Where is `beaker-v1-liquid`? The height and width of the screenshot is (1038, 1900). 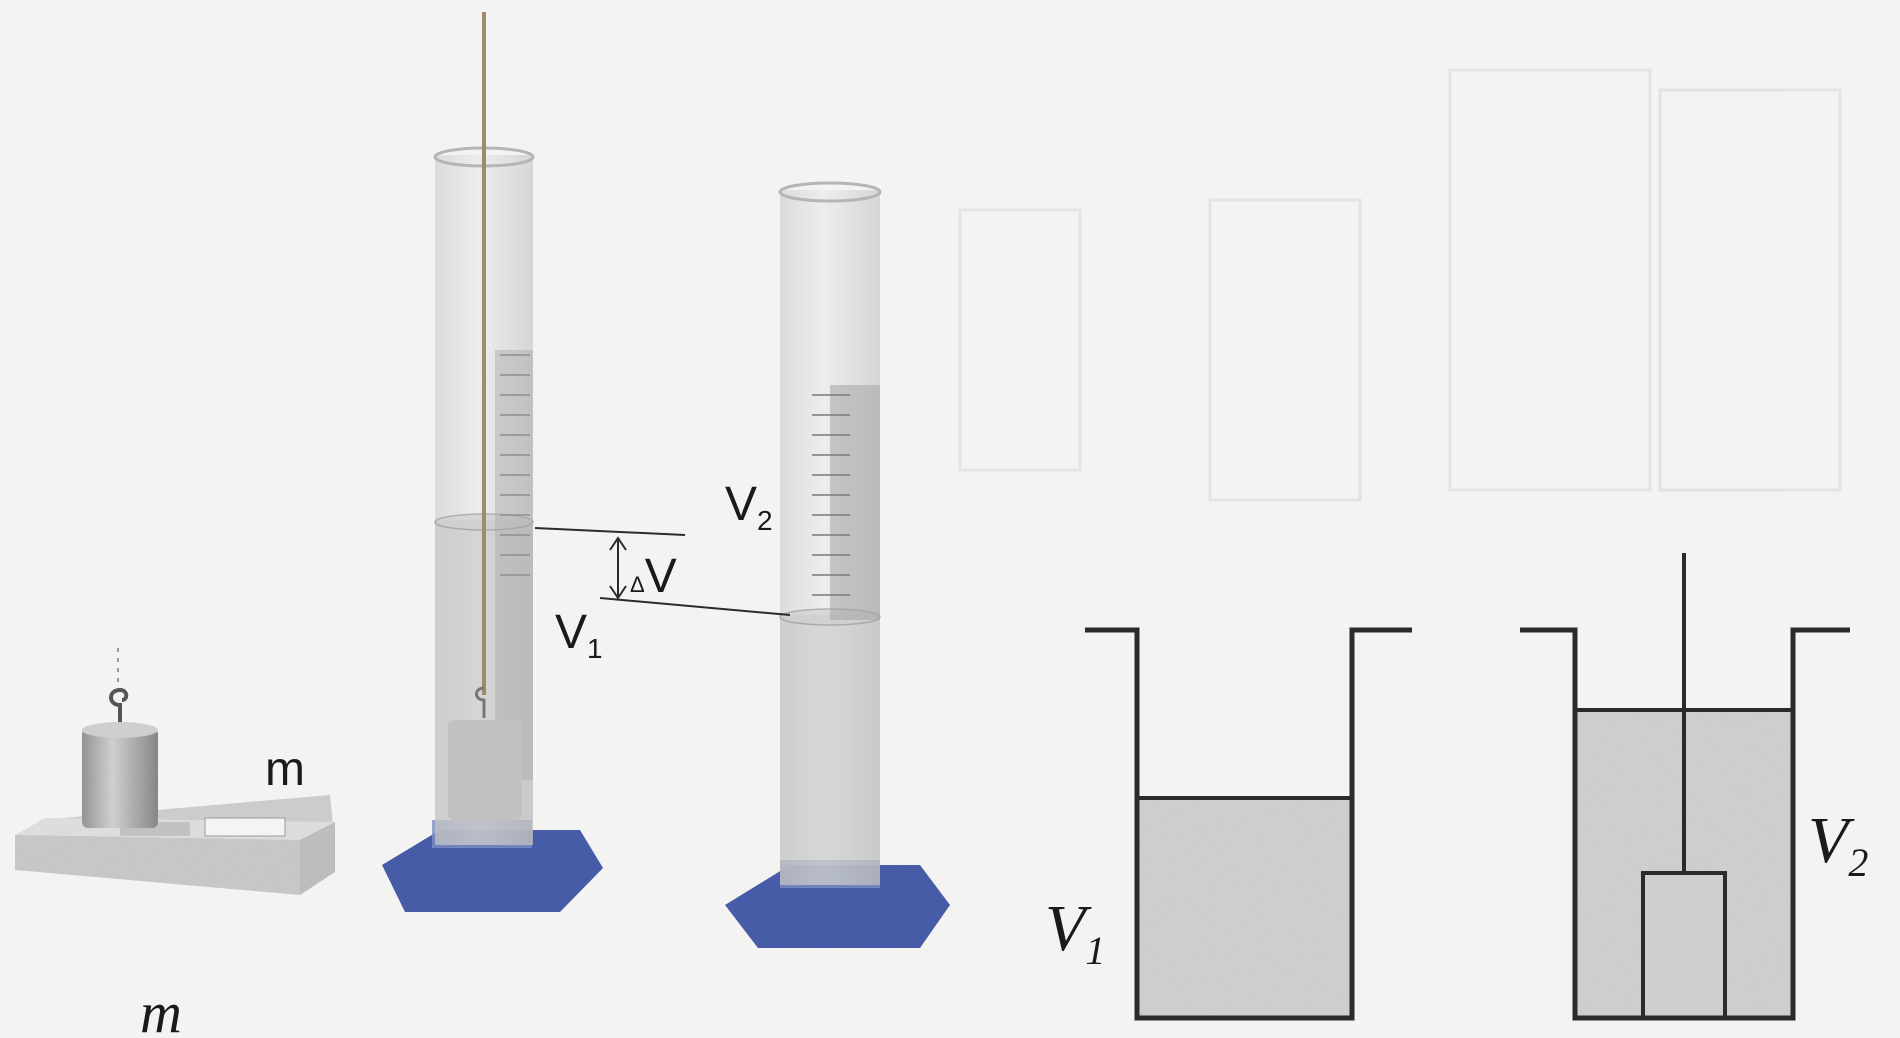
beaker-v1-liquid is located at coordinates (1244, 908).